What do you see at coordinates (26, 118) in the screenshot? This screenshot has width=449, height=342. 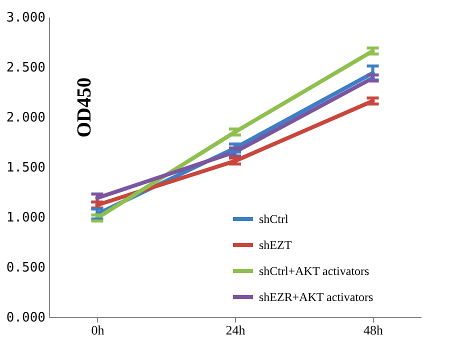 I see `y-tick-label: 2.000` at bounding box center [26, 118].